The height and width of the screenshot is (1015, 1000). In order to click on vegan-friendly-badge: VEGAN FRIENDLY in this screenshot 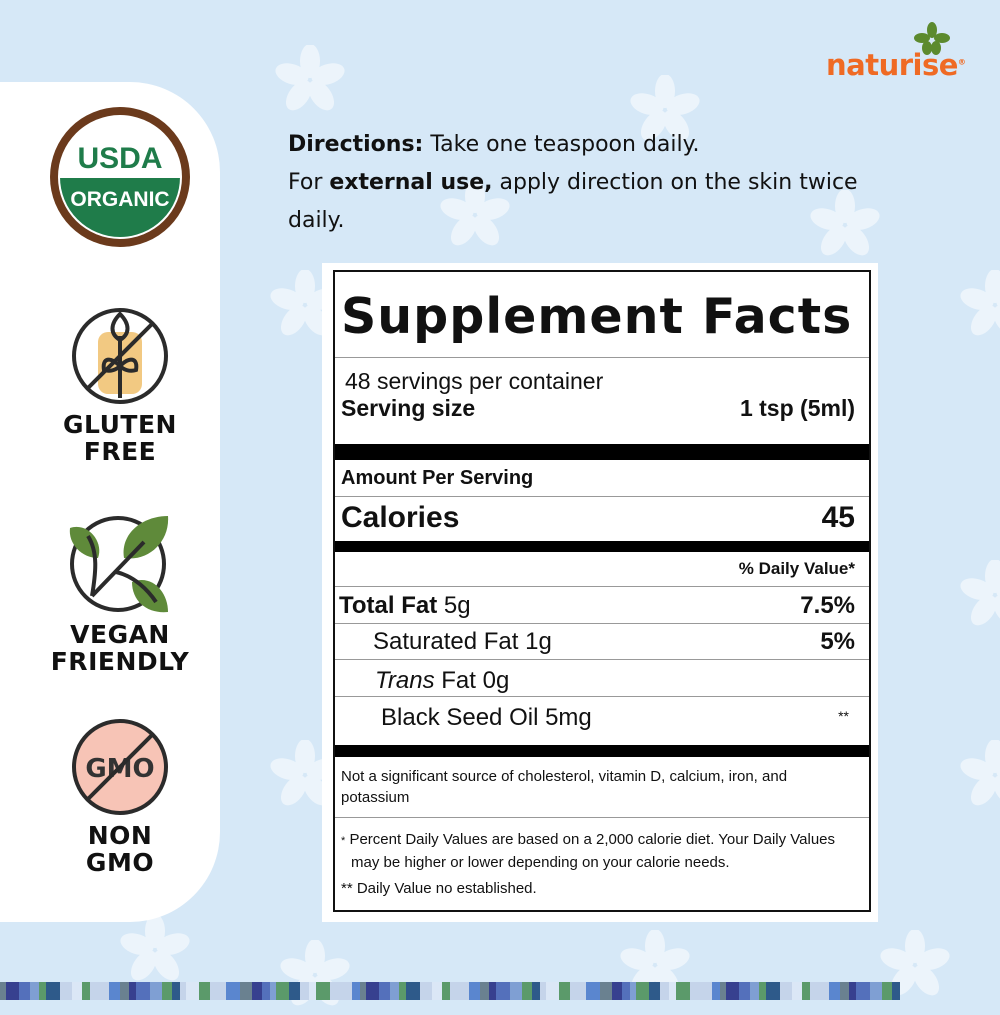, I will do `click(120, 593)`.